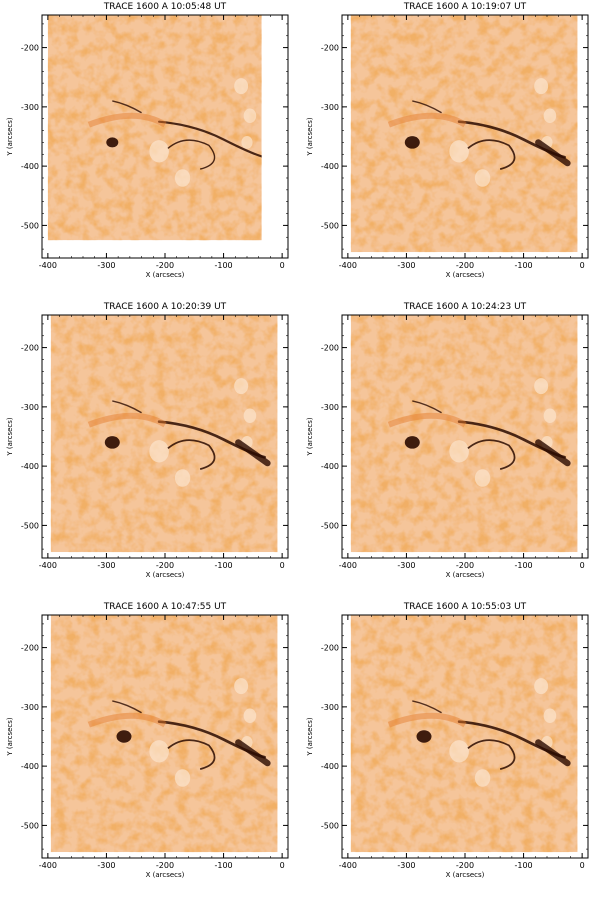 The height and width of the screenshot is (900, 600). What do you see at coordinates (465, 607) in the screenshot?
I see `panel-title: TRACE 1600 A 10:55:03 UT` at bounding box center [465, 607].